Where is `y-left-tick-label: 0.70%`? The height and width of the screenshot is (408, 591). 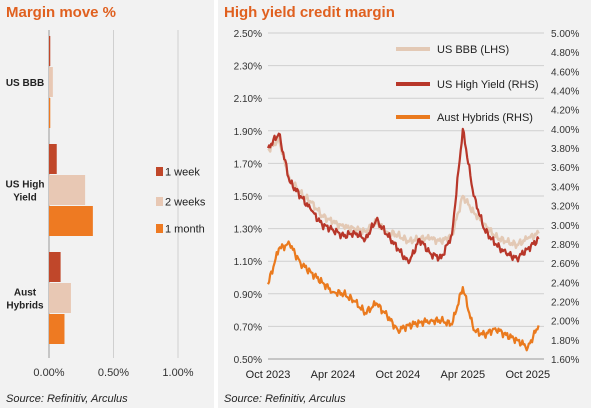 y-left-tick-label: 0.70% is located at coordinates (248, 327).